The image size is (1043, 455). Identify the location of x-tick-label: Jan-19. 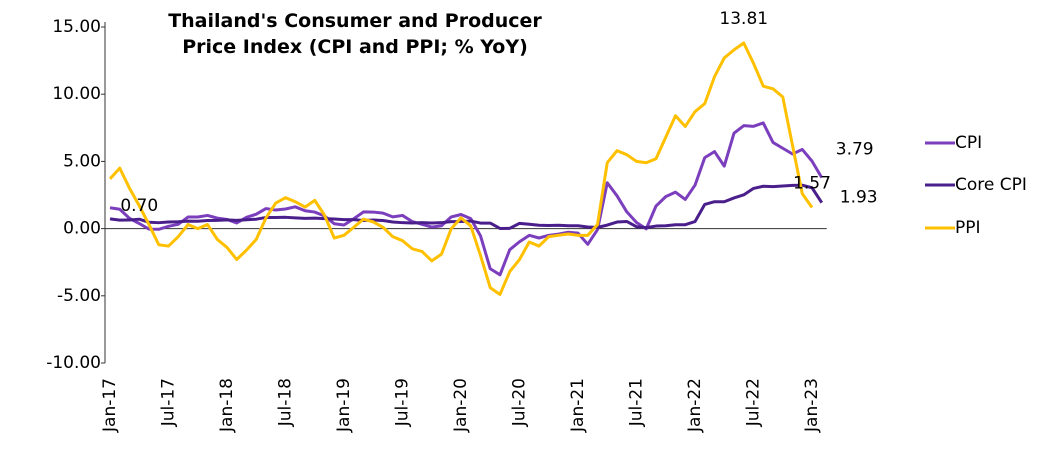
(344, 405).